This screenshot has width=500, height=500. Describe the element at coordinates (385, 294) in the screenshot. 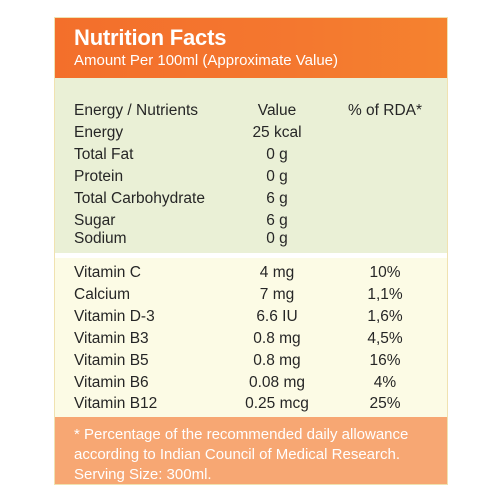

I see `nutrient-rda: 1,1%` at that location.